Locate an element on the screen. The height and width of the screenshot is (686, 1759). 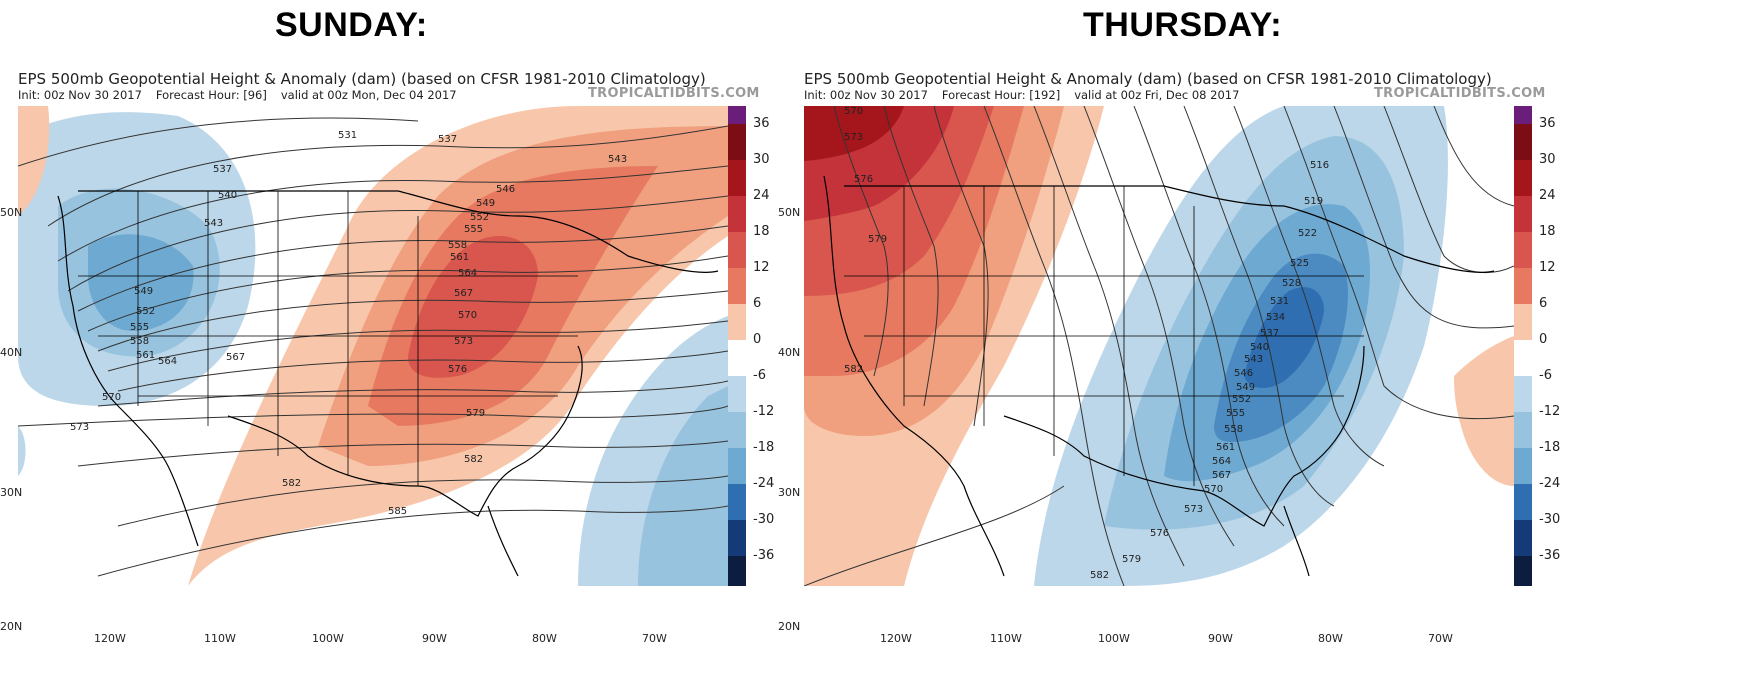
left-lat-label: 20N is located at coordinates (11, 626).